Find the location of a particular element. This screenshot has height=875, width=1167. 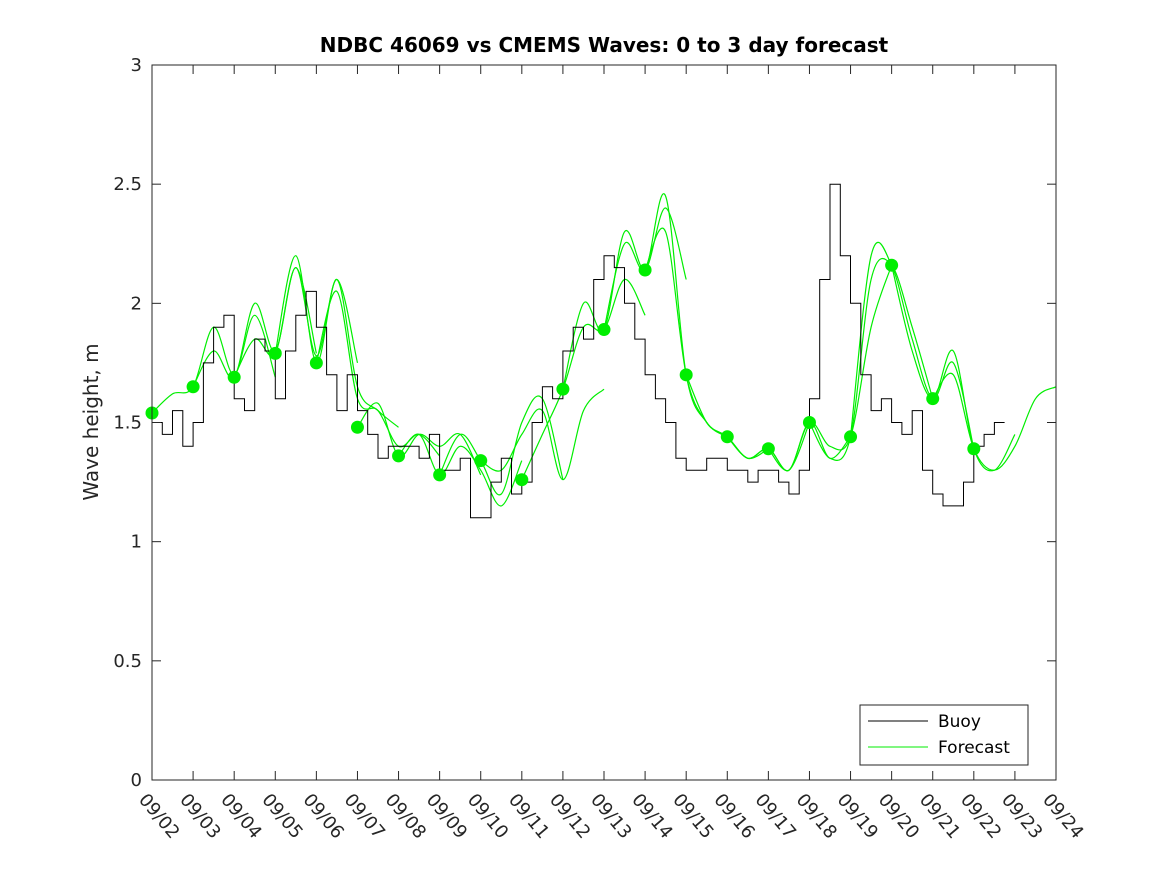

x-tick-label-12: 09/14 is located at coordinates (651, 816).